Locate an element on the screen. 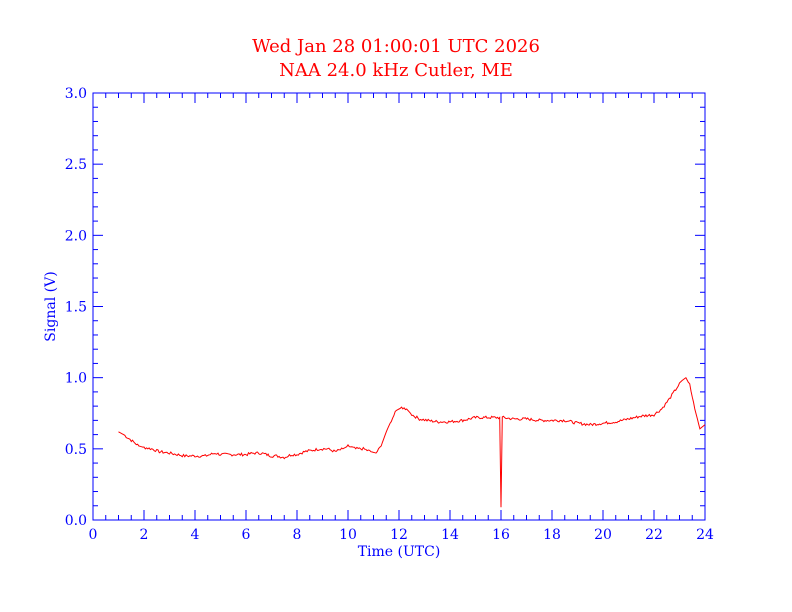  x-tick-label: 24 is located at coordinates (705, 535).